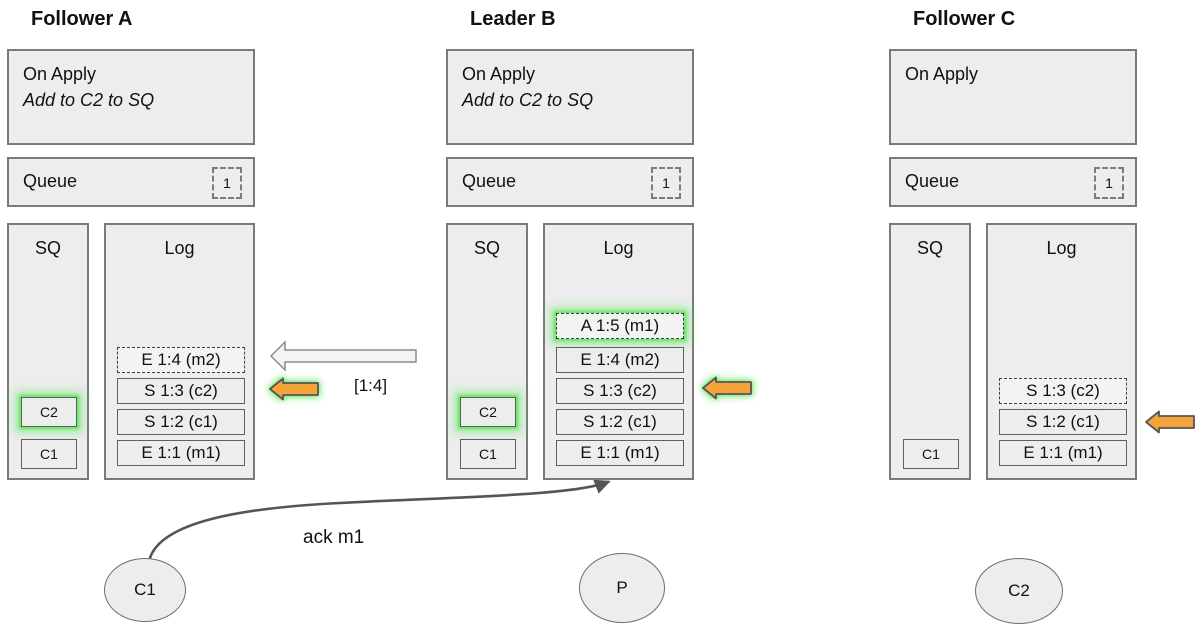 The width and height of the screenshot is (1200, 641). Describe the element at coordinates (1019, 591) in the screenshot. I see `actor-c2: C2` at that location.